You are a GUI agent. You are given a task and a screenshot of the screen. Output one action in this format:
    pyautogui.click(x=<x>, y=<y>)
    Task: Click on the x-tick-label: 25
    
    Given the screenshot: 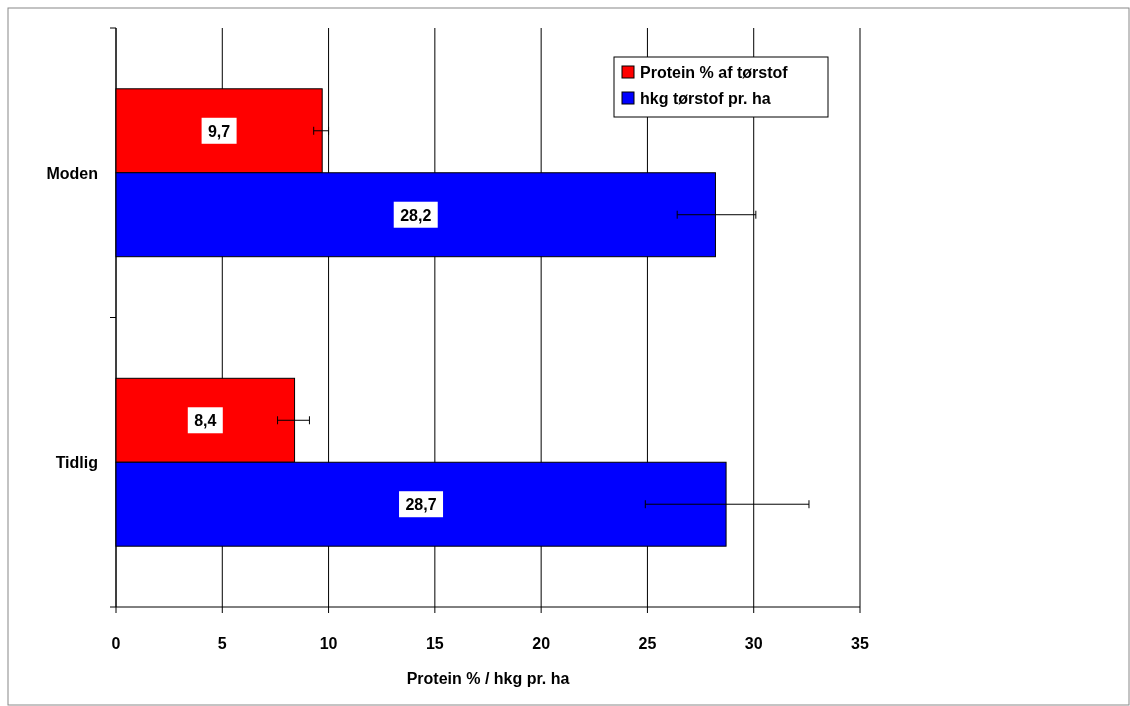 What is the action you would take?
    pyautogui.click(x=647, y=643)
    